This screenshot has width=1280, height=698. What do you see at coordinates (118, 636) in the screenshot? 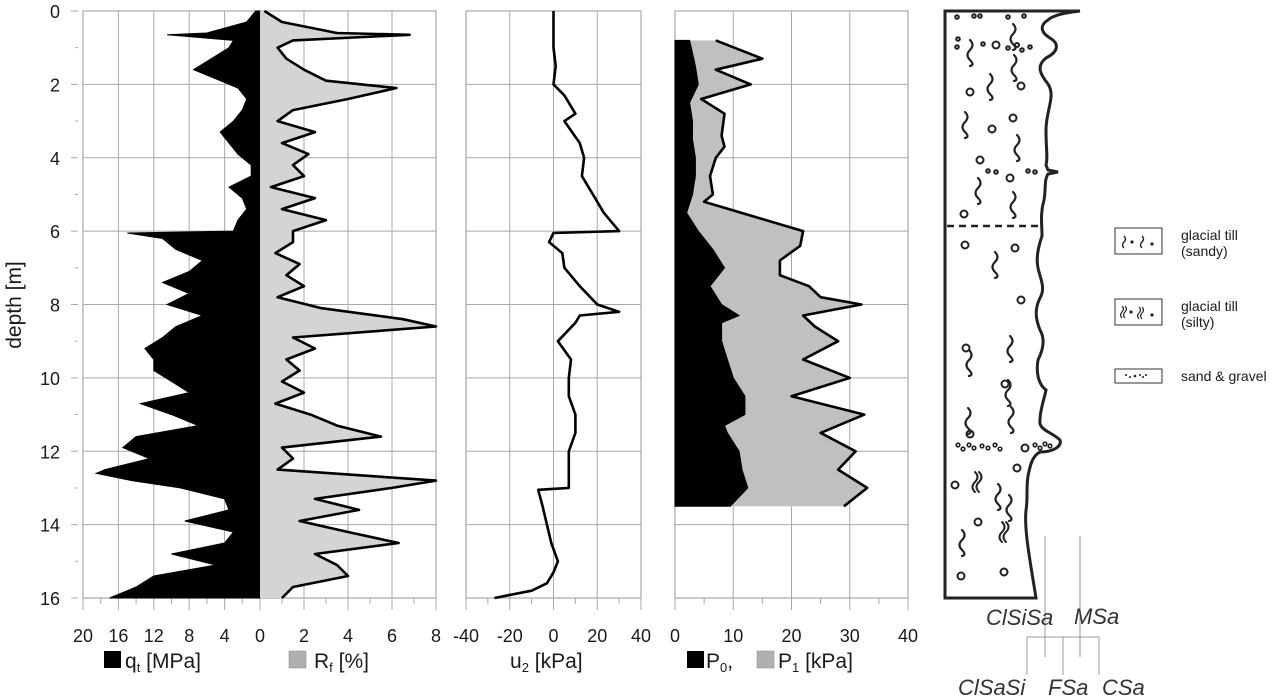
I see `qt-tick-label: 16` at bounding box center [118, 636].